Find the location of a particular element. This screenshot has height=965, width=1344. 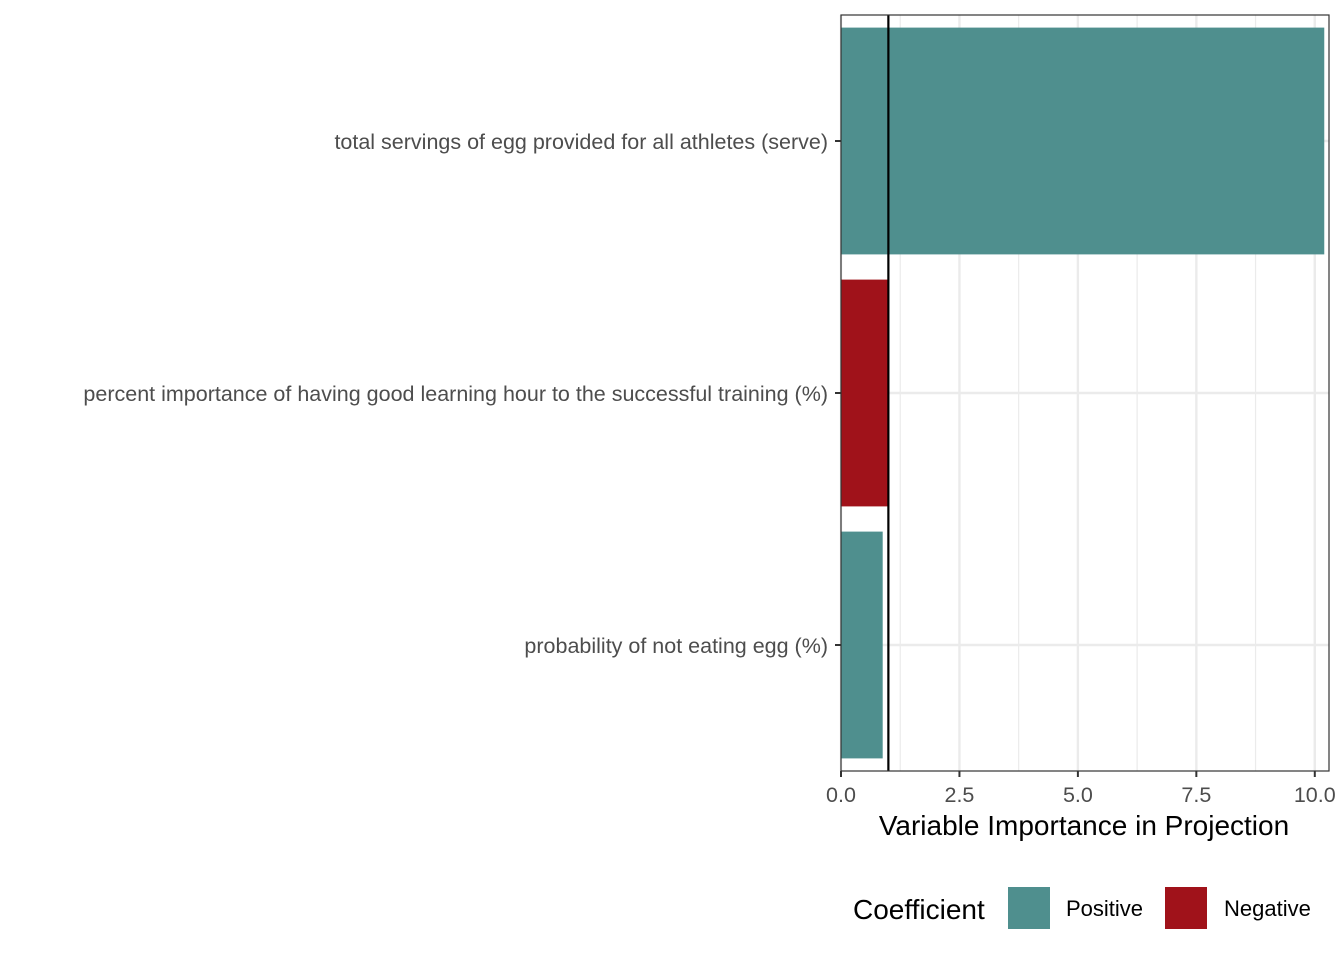

x-tick-label: 2.5 is located at coordinates (960, 795).